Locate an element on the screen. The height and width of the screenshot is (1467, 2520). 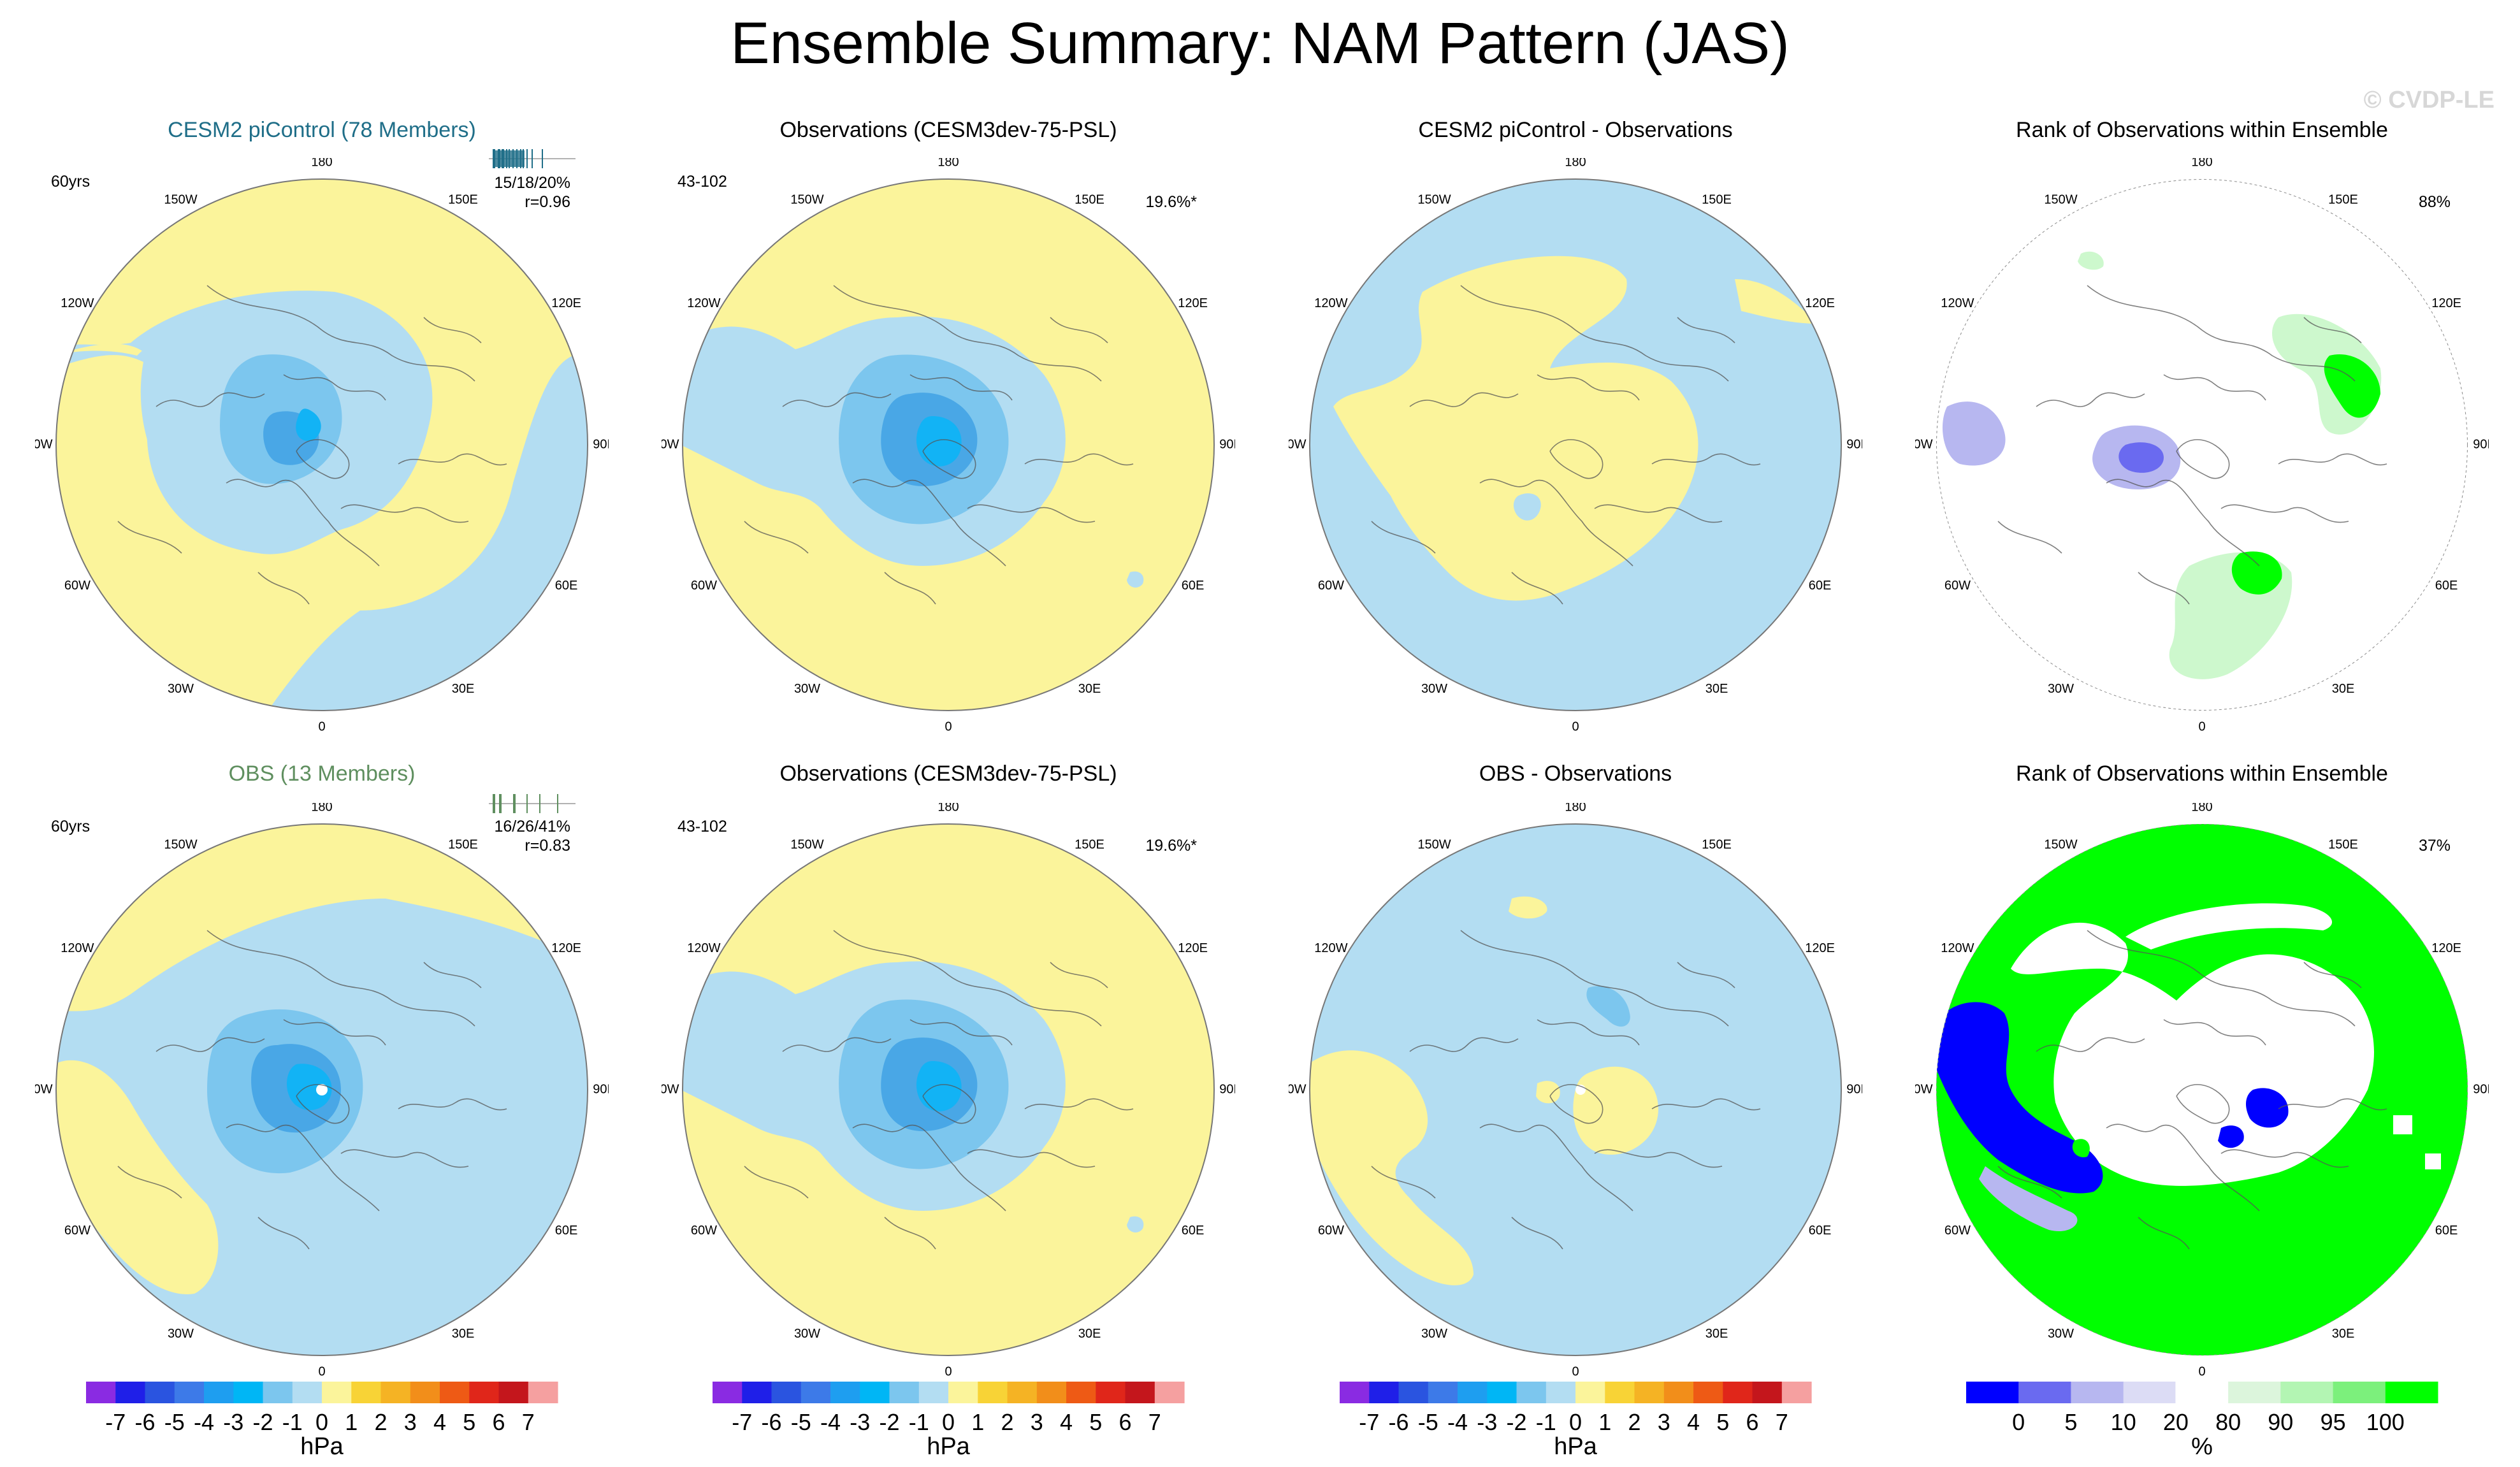
stats-label: 15/18/20% is located at coordinates (532, 183).